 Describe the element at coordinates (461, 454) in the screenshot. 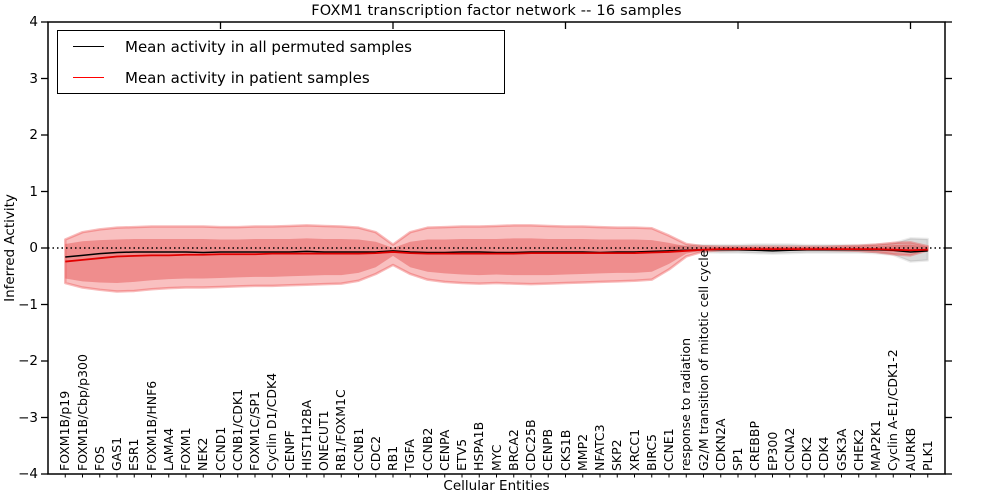

I see `x-tick-label: ETV5` at that location.